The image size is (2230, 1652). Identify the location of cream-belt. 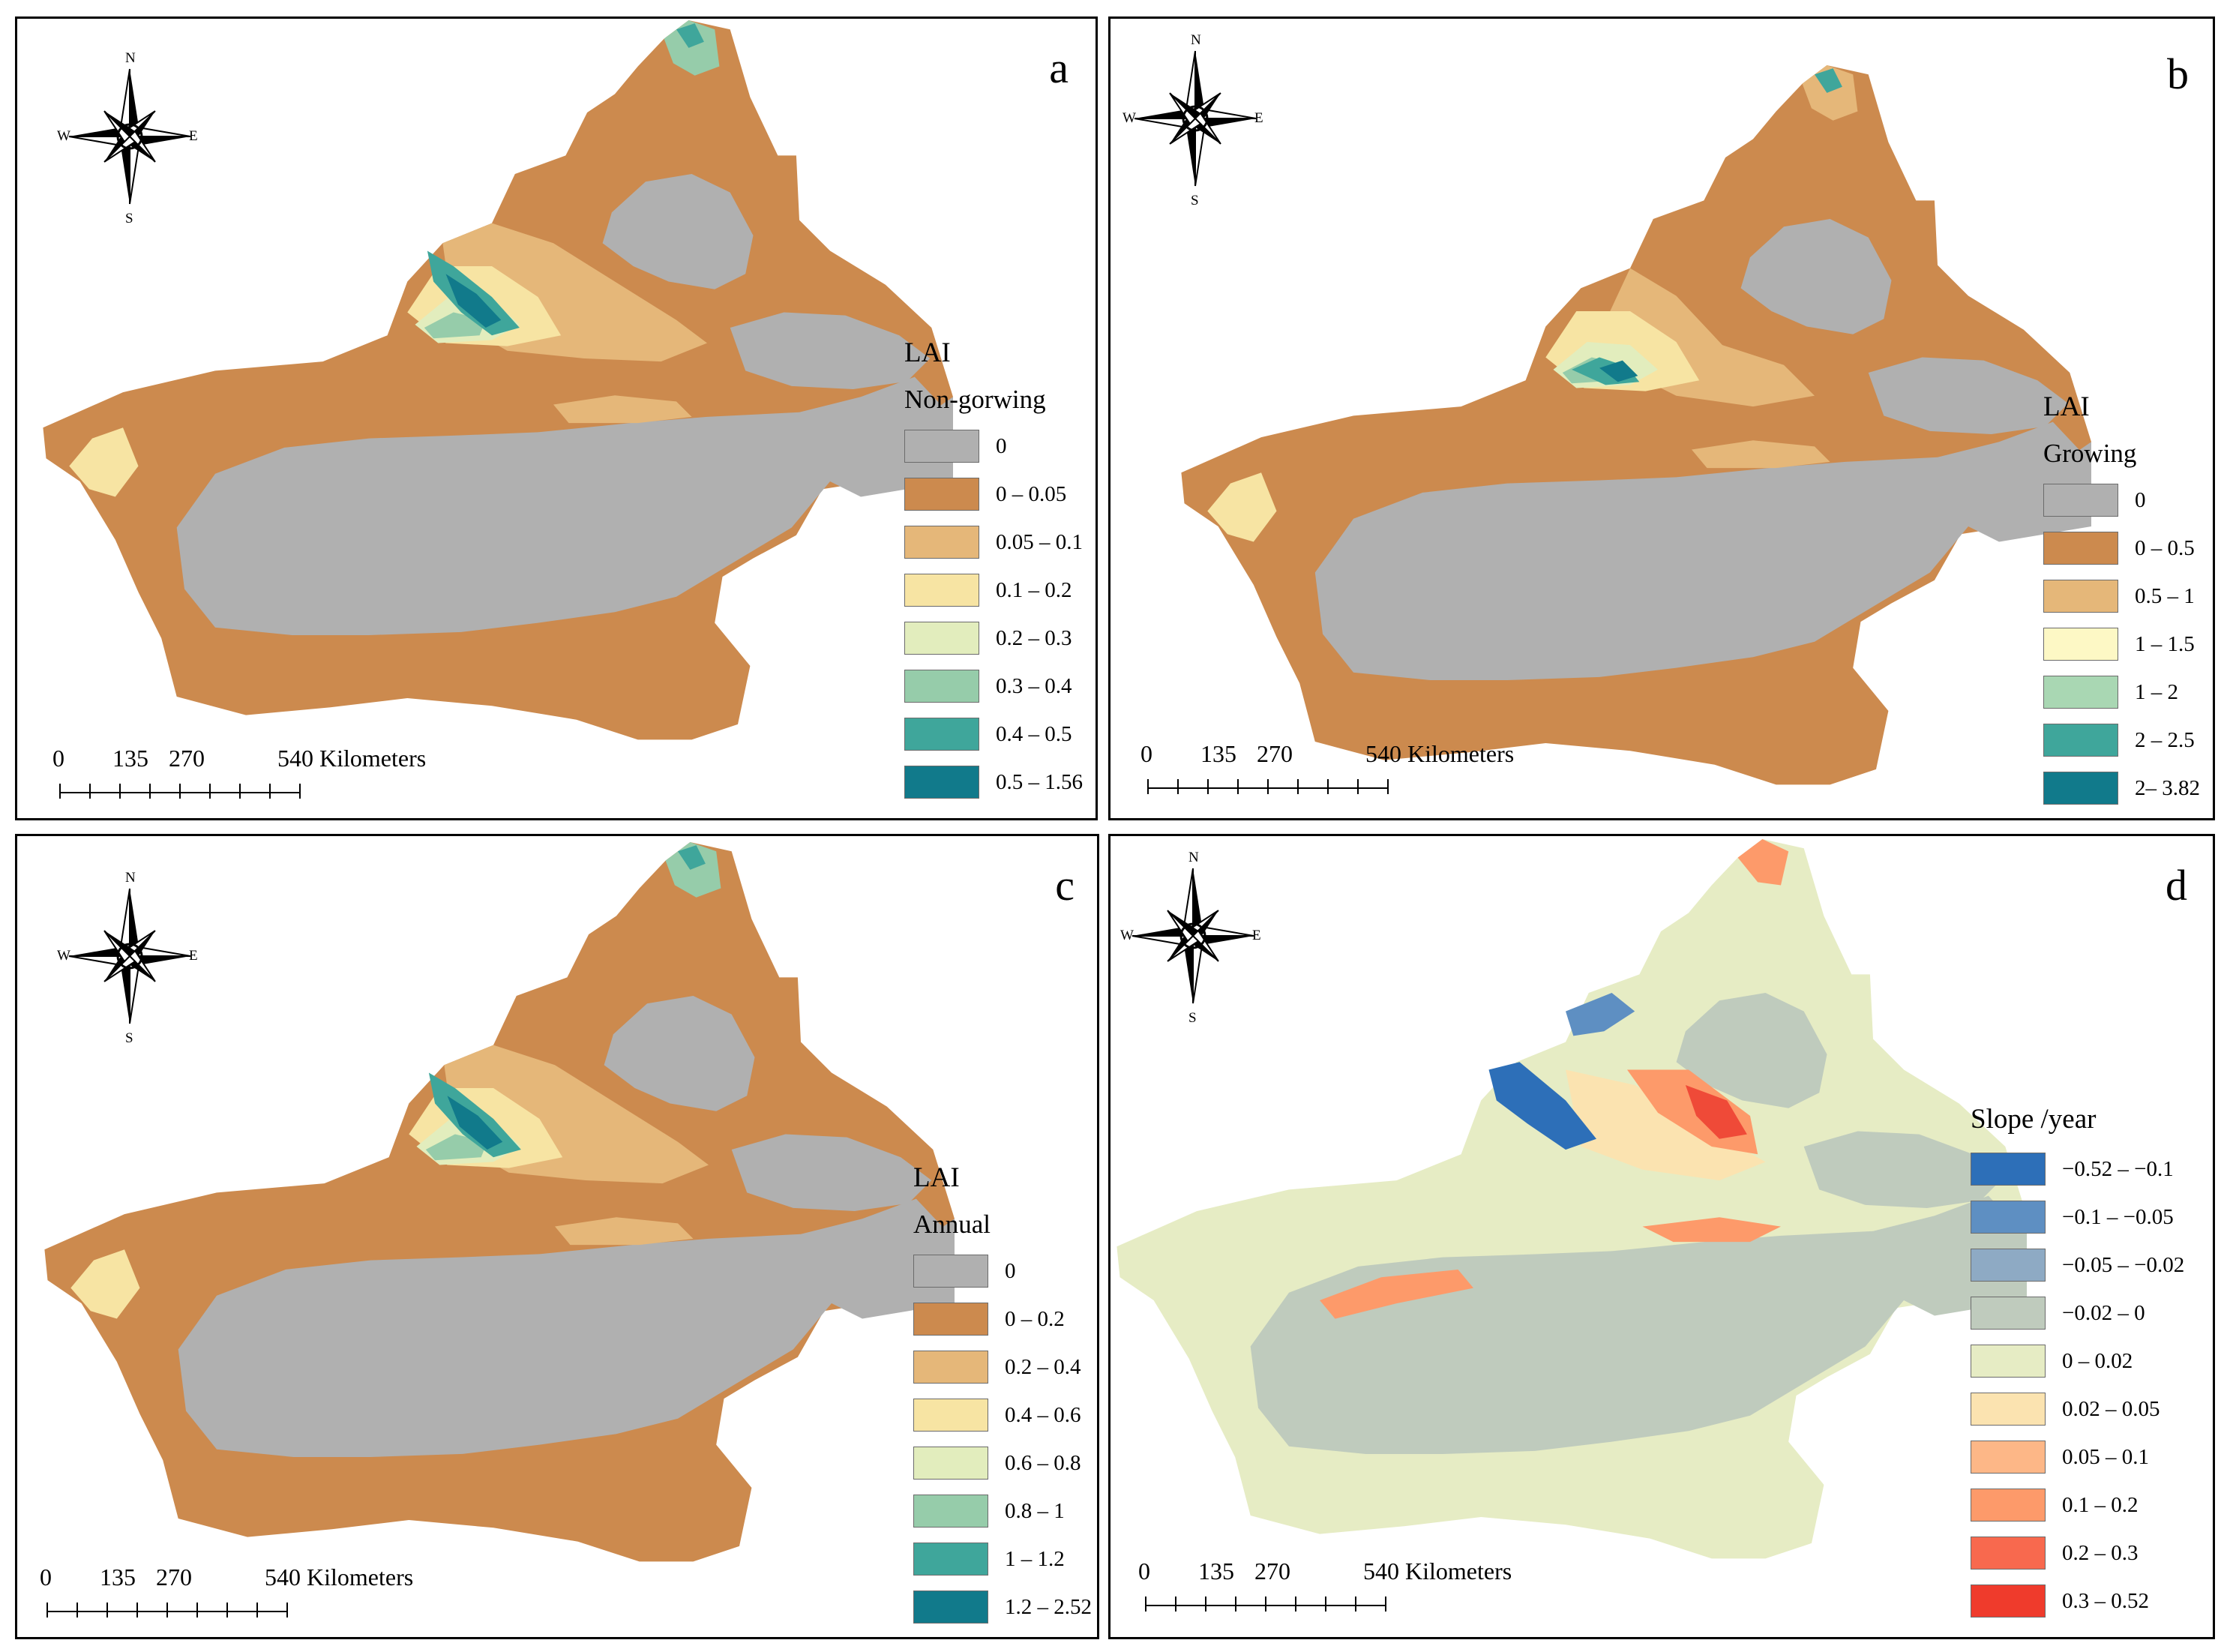
(1666, 1125).